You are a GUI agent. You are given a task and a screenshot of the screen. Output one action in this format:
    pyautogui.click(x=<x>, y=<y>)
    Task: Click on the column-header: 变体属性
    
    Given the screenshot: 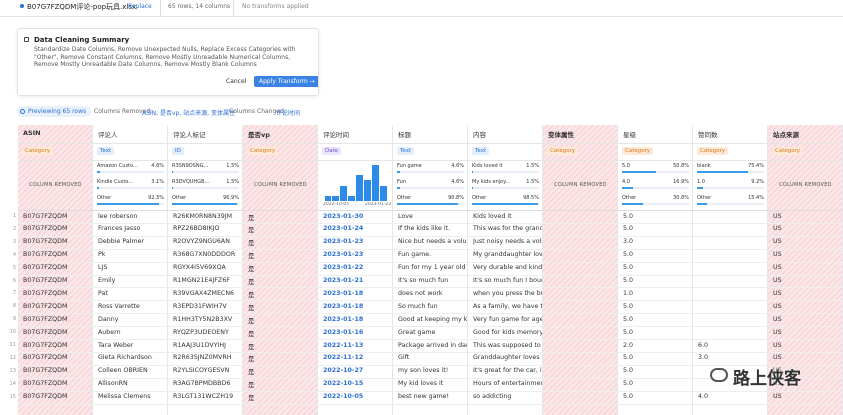 What is the action you would take?
    pyautogui.click(x=561, y=135)
    